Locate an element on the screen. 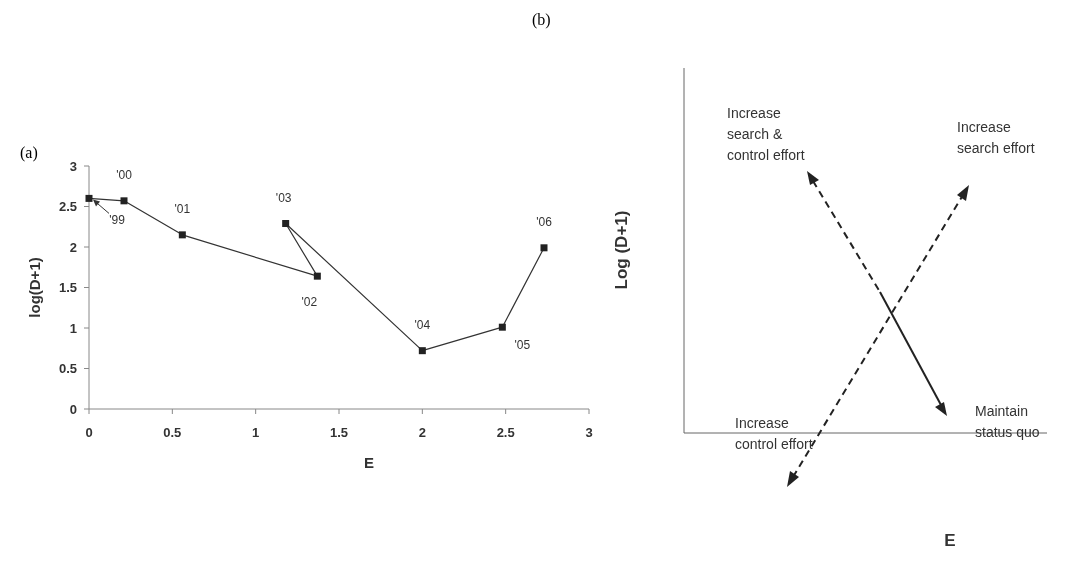  text: Log (D+1) is located at coordinates (621, 250).